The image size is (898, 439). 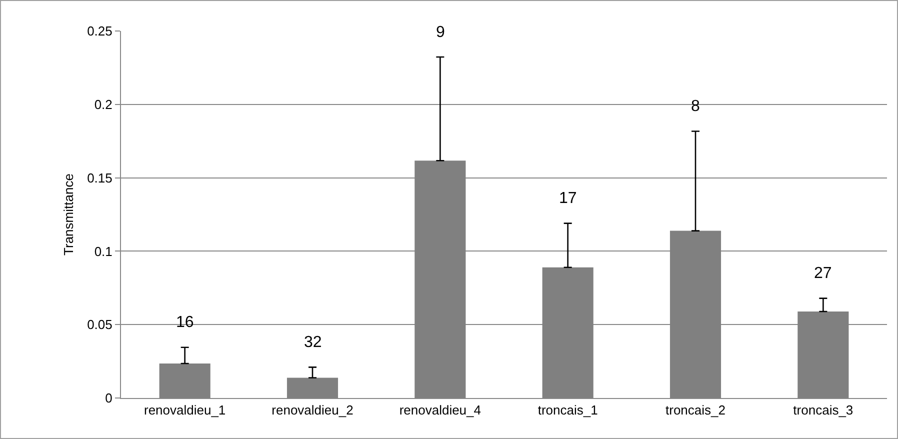 What do you see at coordinates (440, 410) in the screenshot?
I see `x-tick-label: renovaldieu_4` at bounding box center [440, 410].